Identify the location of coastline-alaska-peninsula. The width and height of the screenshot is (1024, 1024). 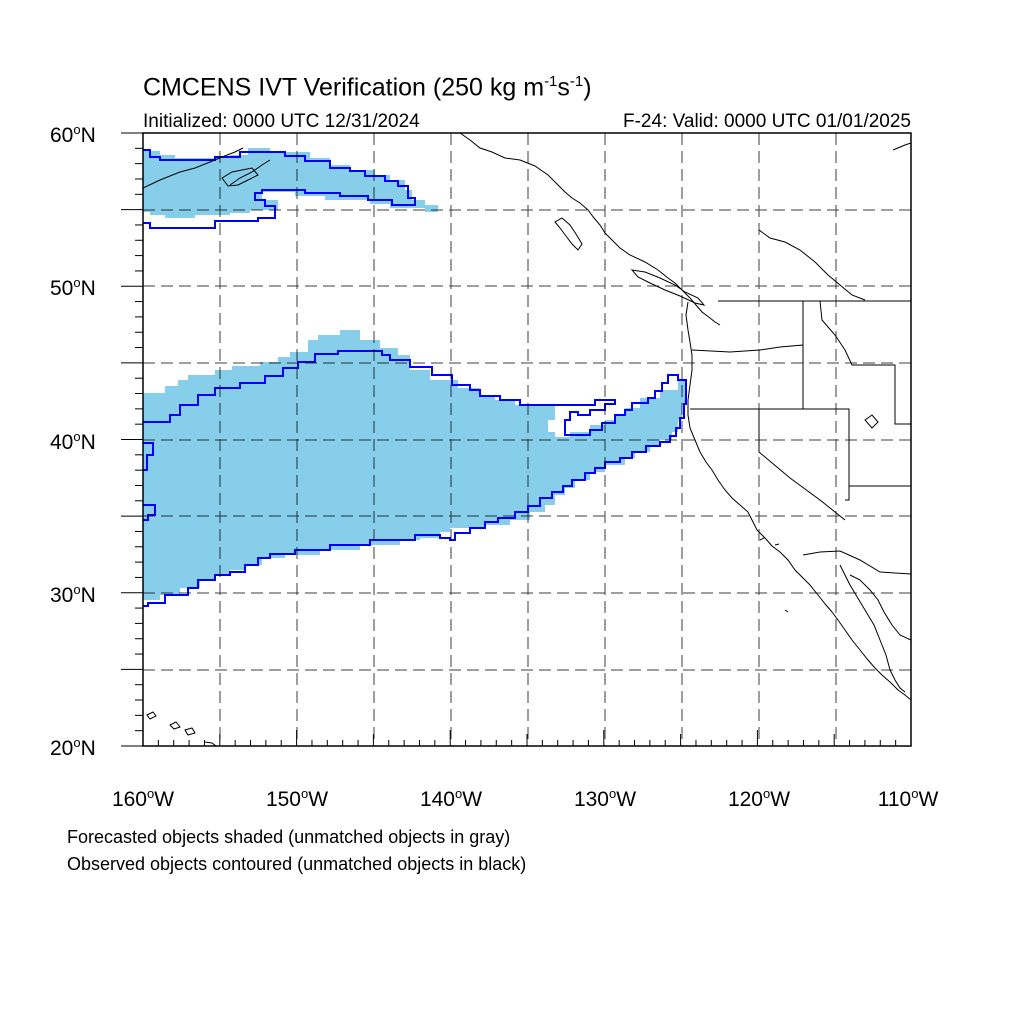
(207, 168).